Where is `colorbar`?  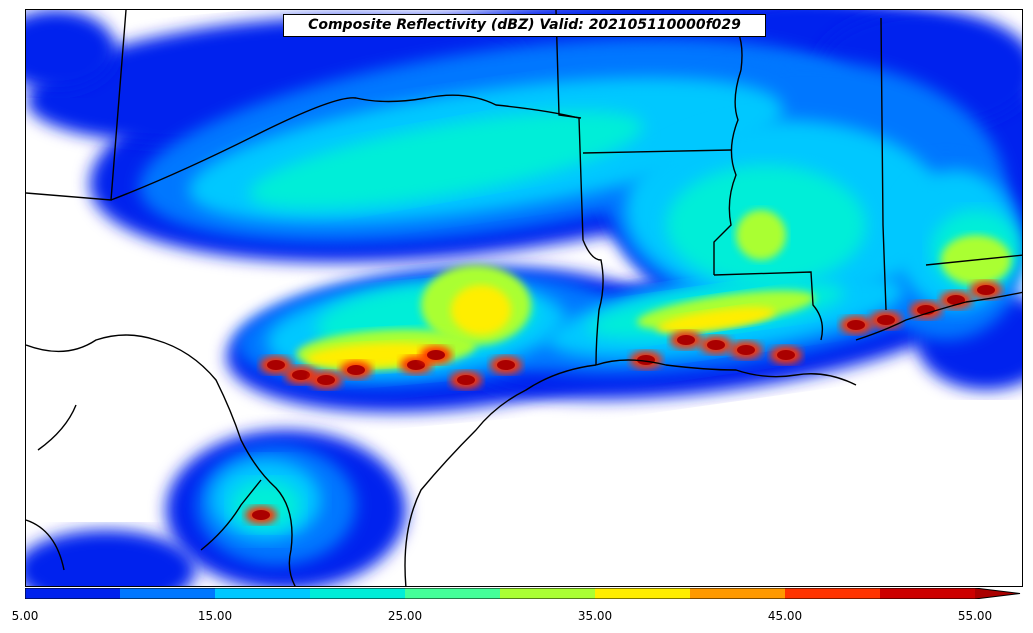
colorbar is located at coordinates (523, 593).